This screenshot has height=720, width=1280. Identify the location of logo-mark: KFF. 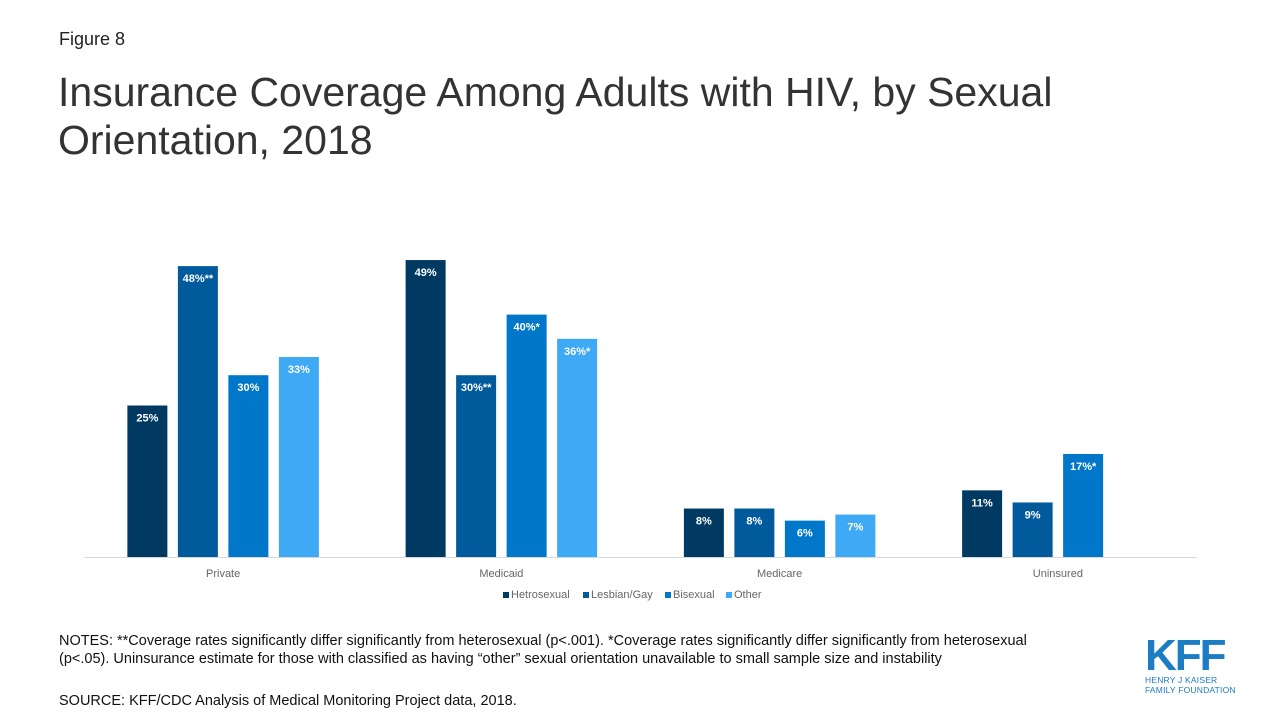
(1186, 655).